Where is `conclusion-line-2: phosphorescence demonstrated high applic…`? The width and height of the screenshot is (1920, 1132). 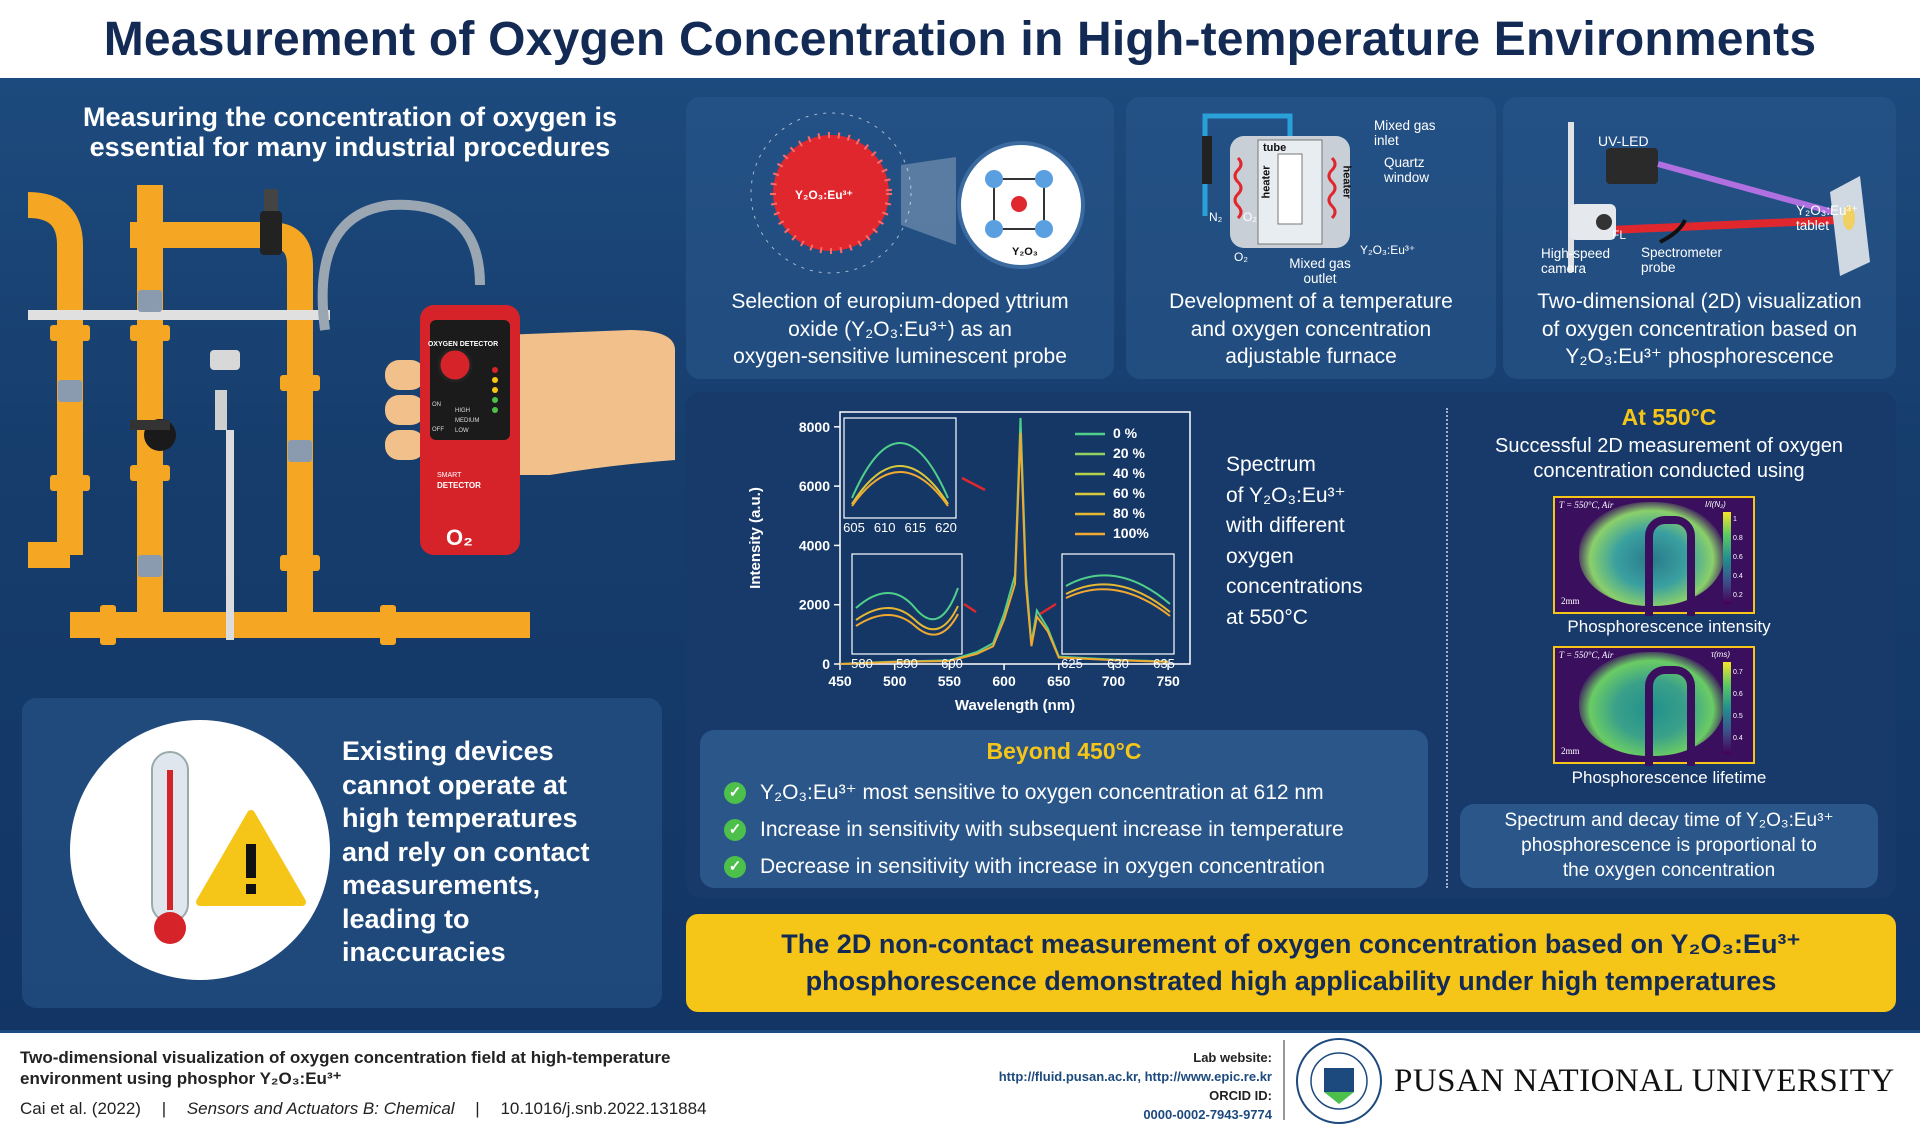 conclusion-line-2: phosphorescence demonstrated high applic… is located at coordinates (1291, 981).